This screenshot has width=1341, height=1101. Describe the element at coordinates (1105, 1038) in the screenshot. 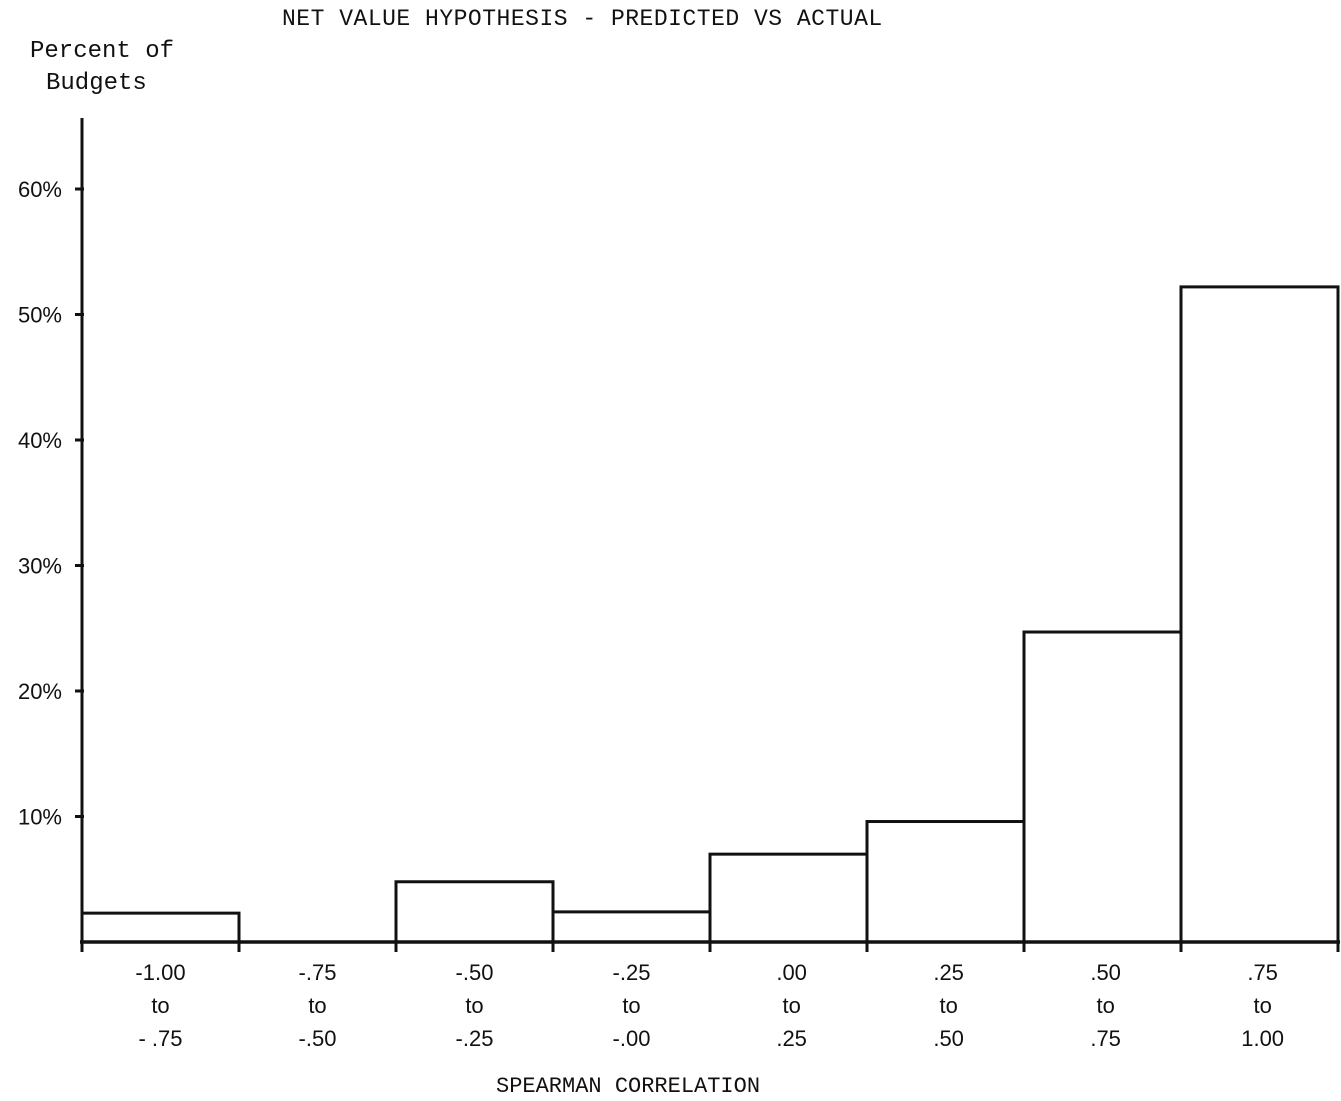

I see `x-tick-label-6-line-2: .75` at that location.